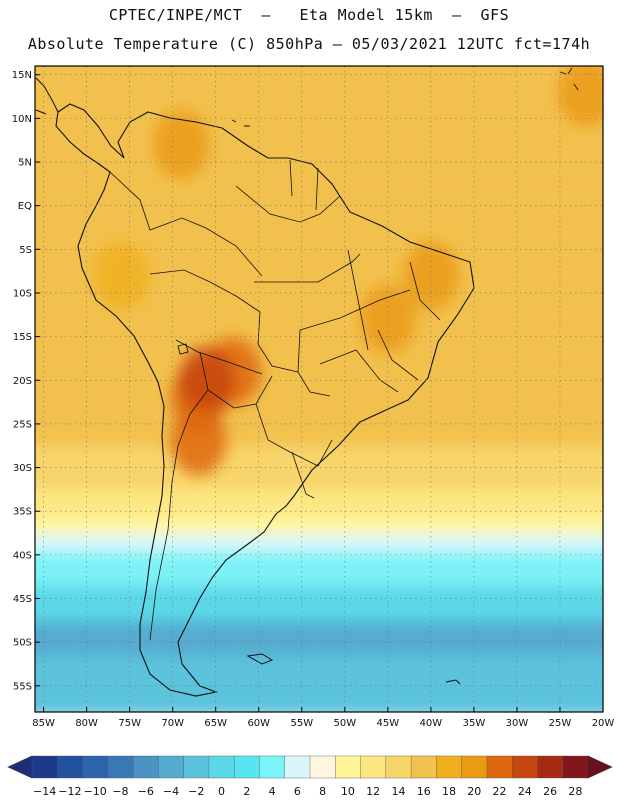 Image resolution: width=618 pixels, height=800 pixels. I want to click on colorbar-label: −14, so click(44, 791).